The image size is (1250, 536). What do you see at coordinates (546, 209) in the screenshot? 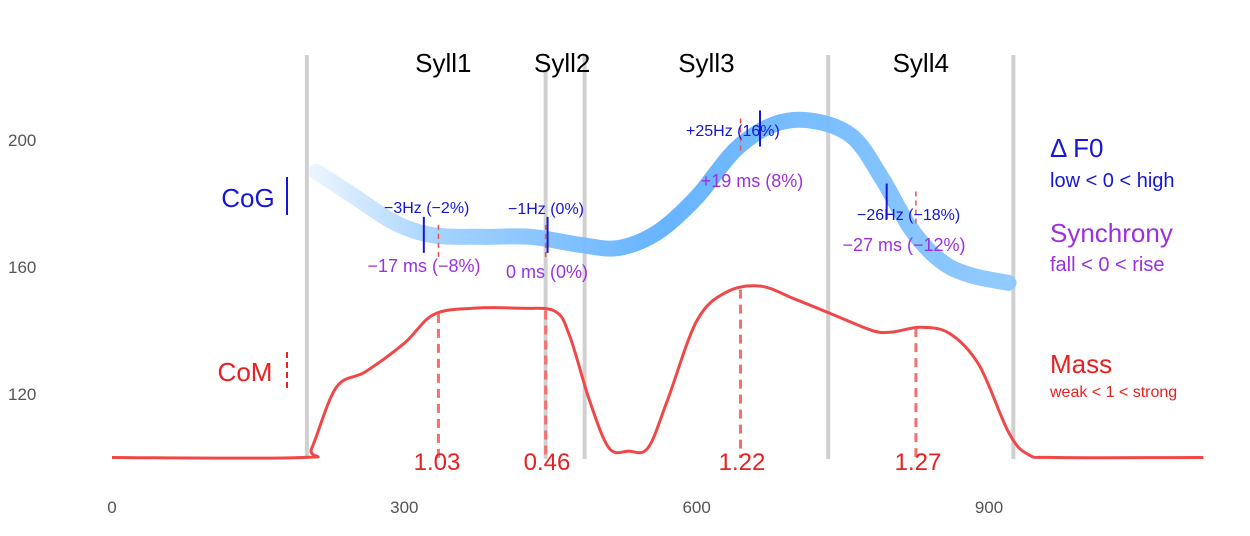
I see `f0-label-2: −1Hz (0%)` at bounding box center [546, 209].